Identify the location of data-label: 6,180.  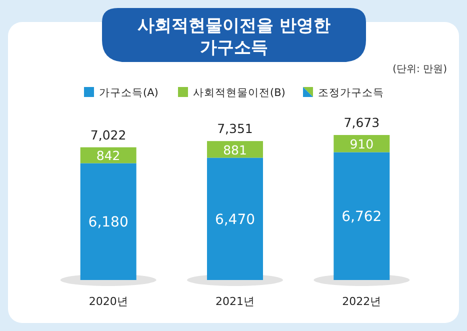
(108, 222).